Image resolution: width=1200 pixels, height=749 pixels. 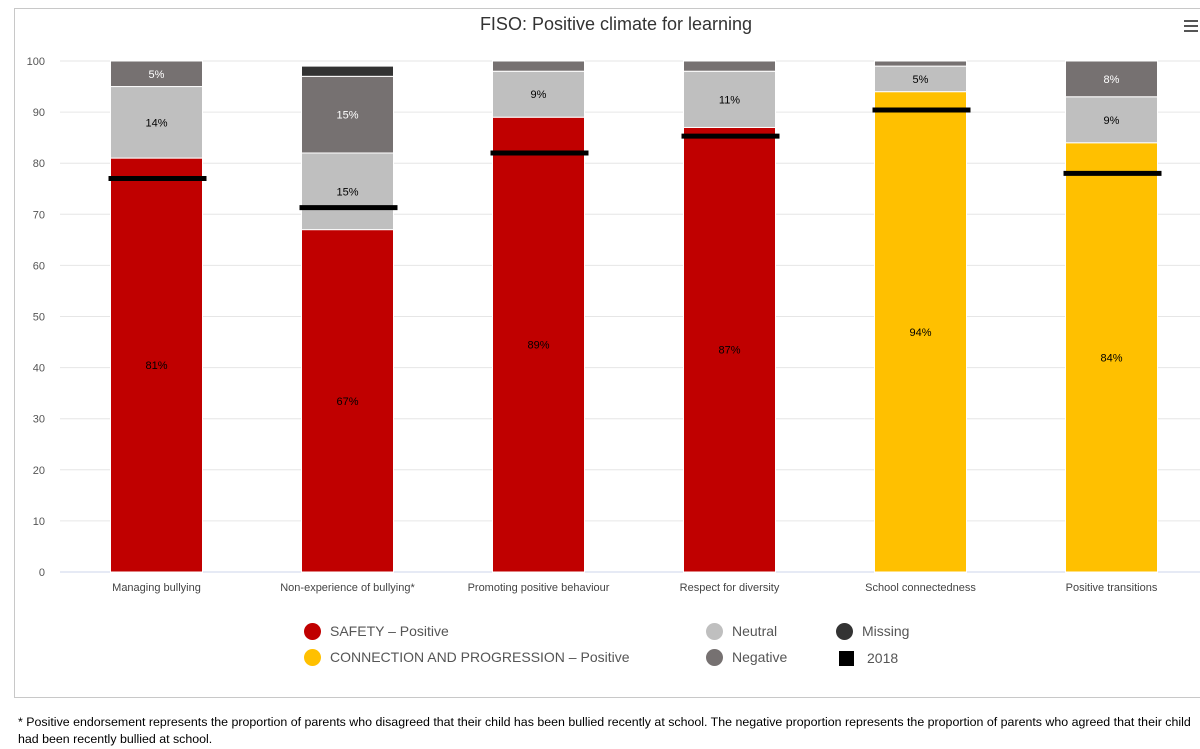 I want to click on legend-label-safety: SAFETY – Positive, so click(x=389, y=631).